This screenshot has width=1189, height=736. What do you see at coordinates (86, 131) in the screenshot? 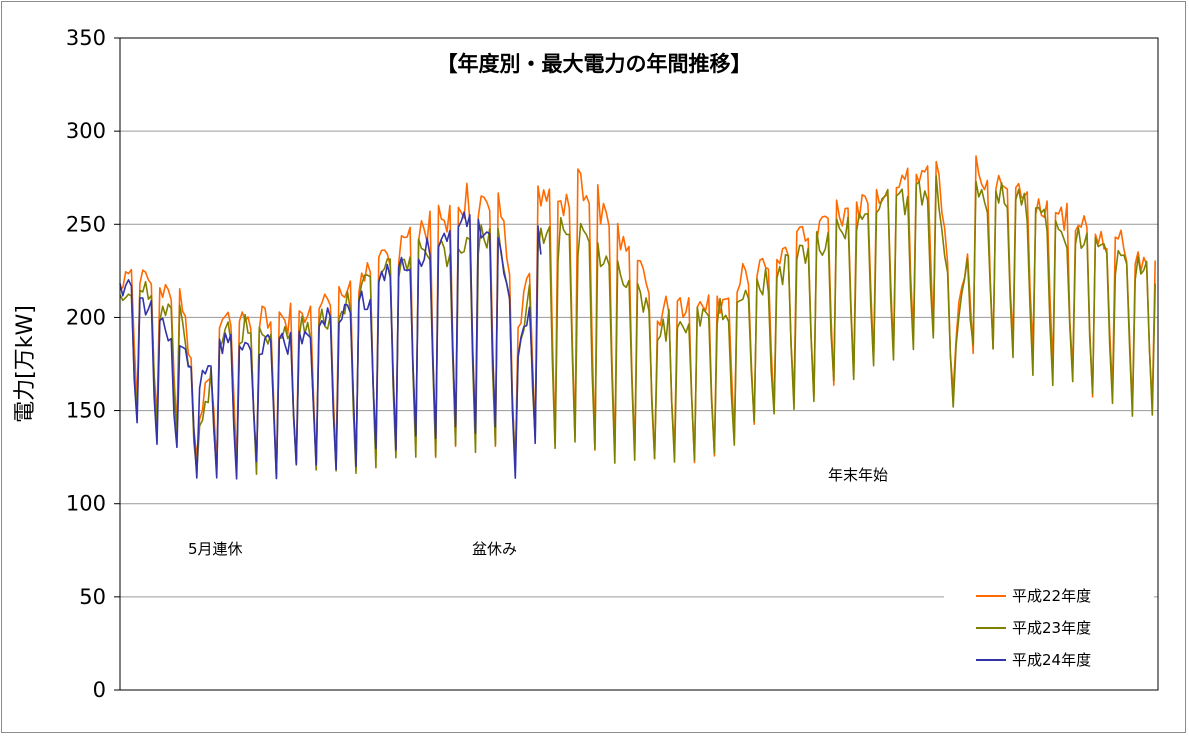
I see `y-tick-label: 300` at bounding box center [86, 131].